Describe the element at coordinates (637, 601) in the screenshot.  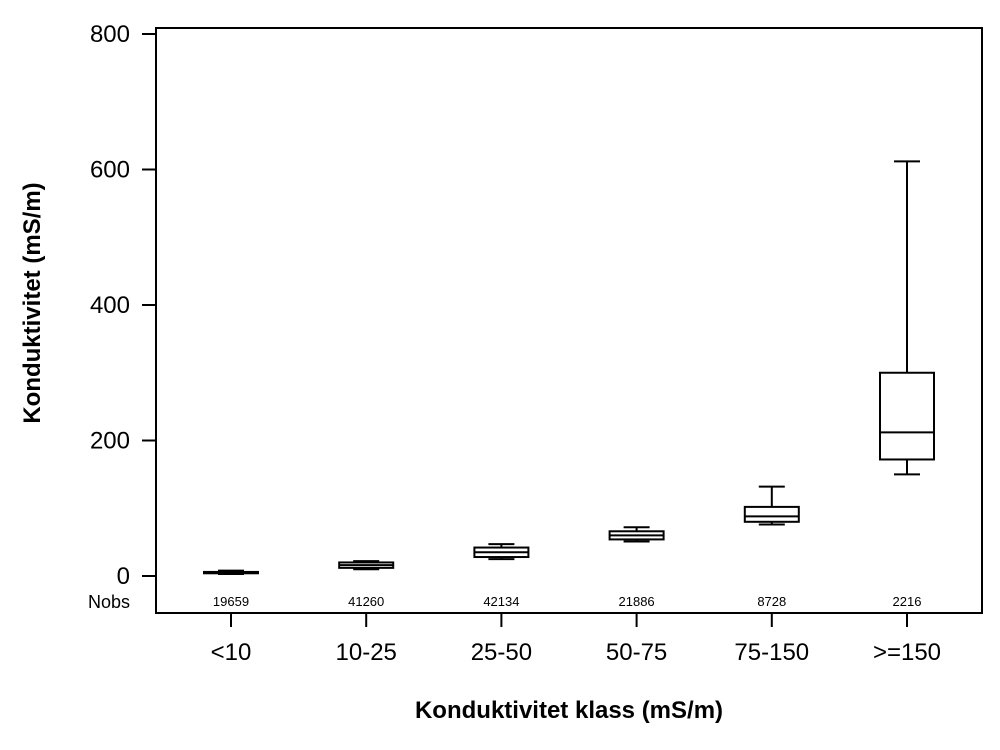
I see `nobs-value: 21886` at that location.